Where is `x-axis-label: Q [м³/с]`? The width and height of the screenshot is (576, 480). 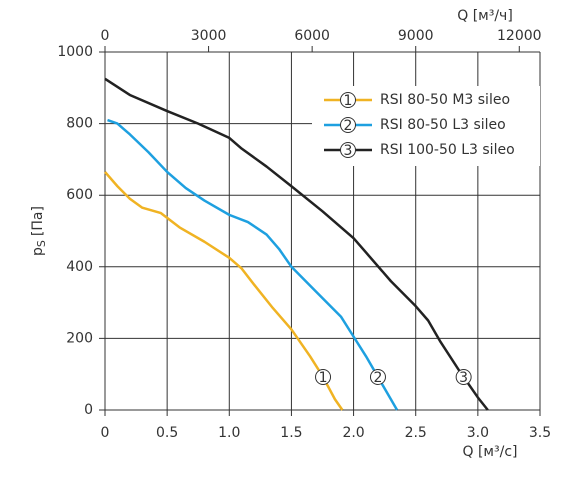 x-axis-label: Q [м³/с] is located at coordinates (490, 452).